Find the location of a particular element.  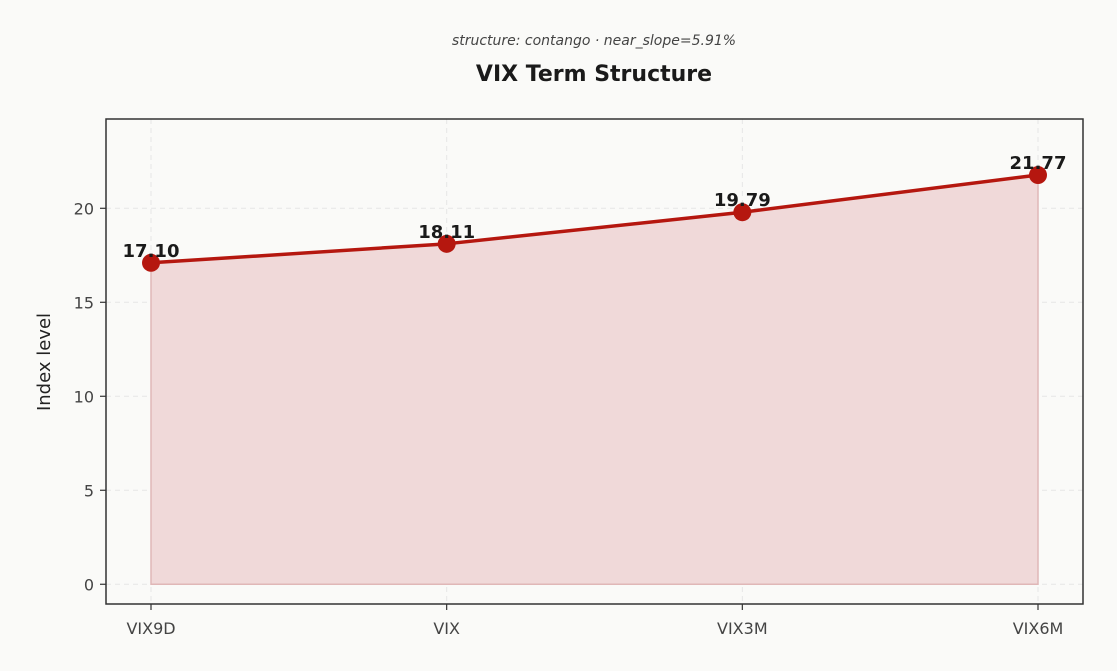

chart-title: VIX Term Structure is located at coordinates (594, 74).